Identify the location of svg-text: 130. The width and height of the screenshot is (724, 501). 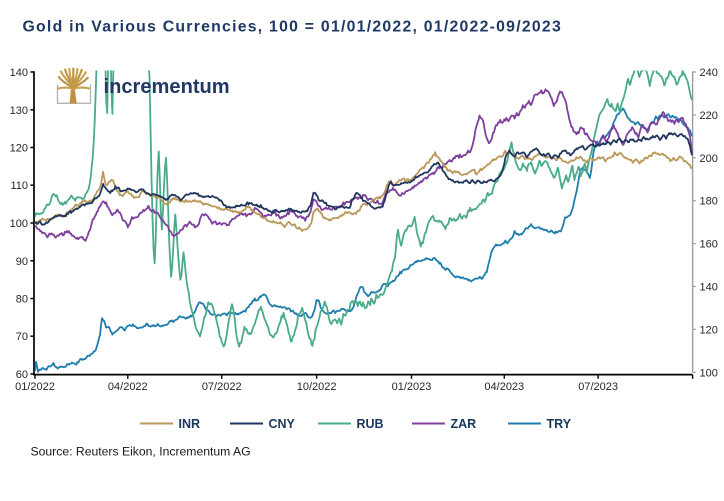
(19, 111).